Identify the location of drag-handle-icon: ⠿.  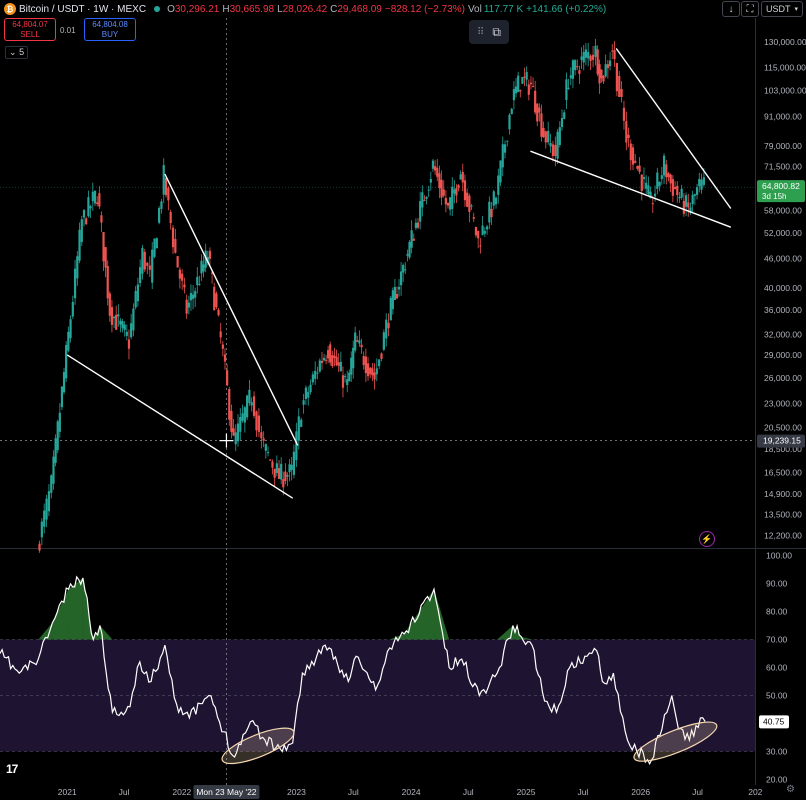
(481, 32).